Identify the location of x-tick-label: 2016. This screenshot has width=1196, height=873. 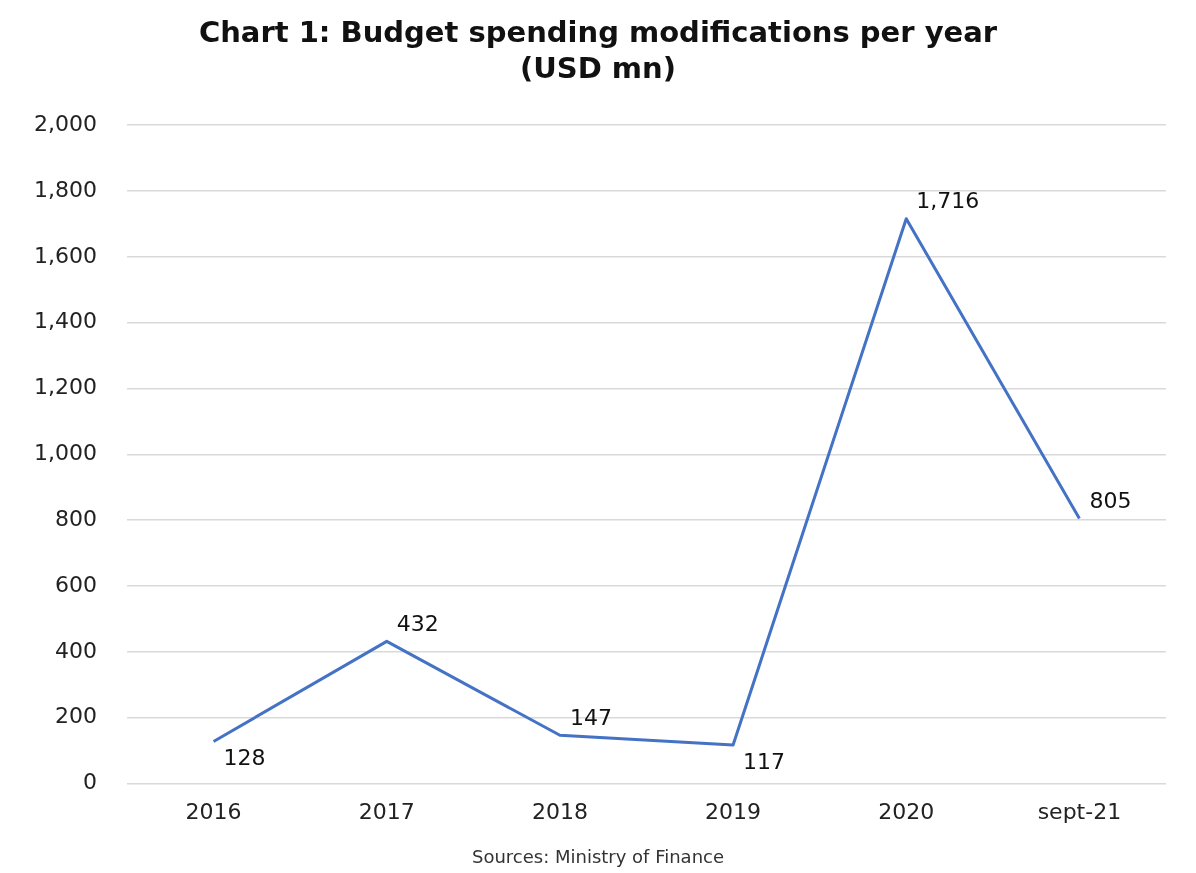
(213, 811).